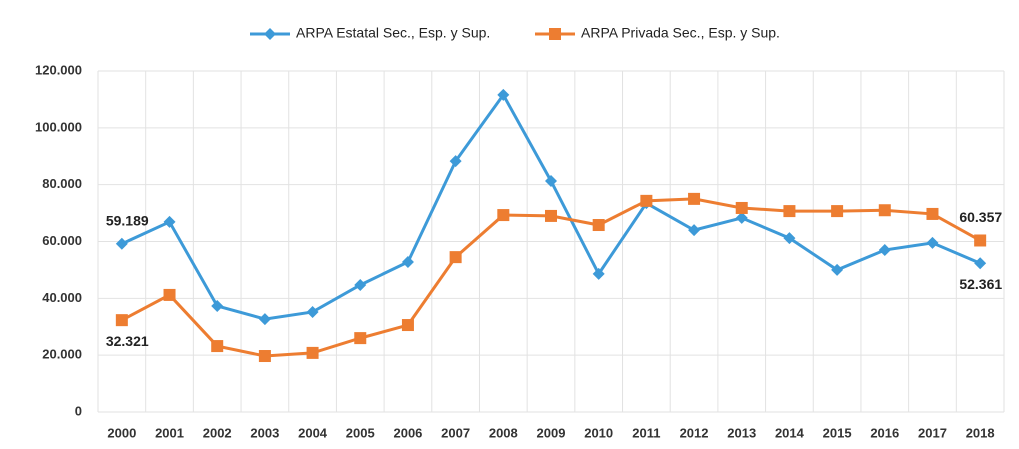 This screenshot has width=1019, height=449. Describe the element at coordinates (646, 432) in the screenshot. I see `x-tick-label: 2011` at that location.